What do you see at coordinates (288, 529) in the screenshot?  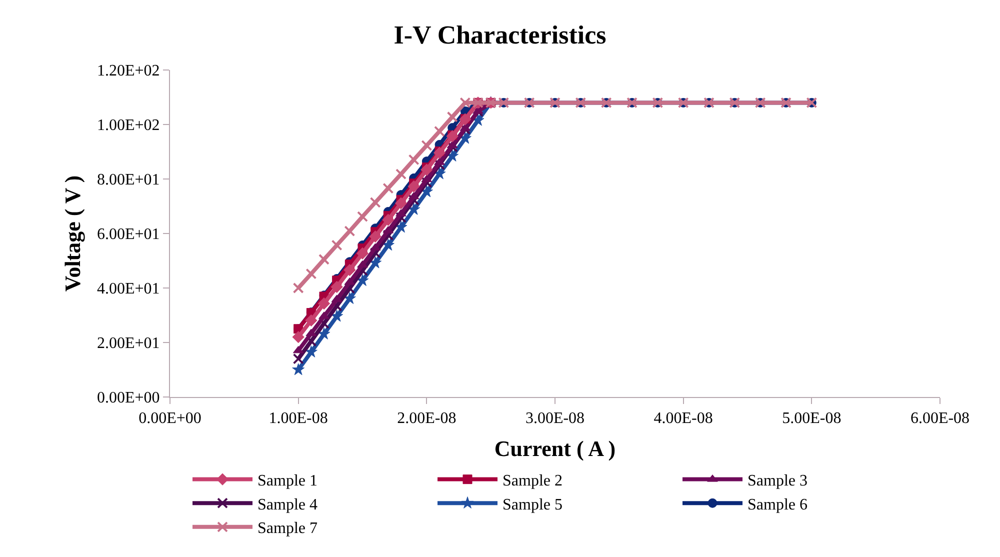 I see `legend-label: Sample 7` at bounding box center [288, 529].